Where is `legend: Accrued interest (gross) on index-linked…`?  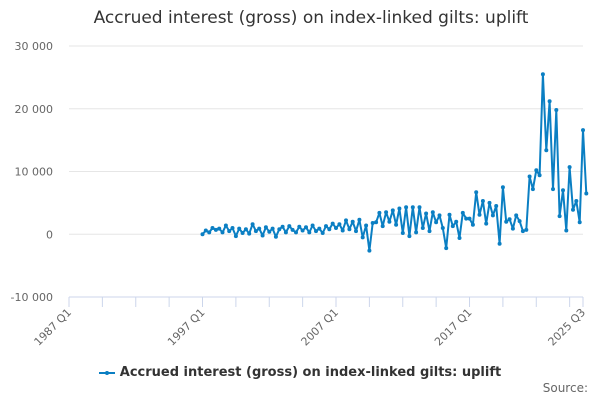 legend: Accrued interest (gross) on index-linked… is located at coordinates (300, 372).